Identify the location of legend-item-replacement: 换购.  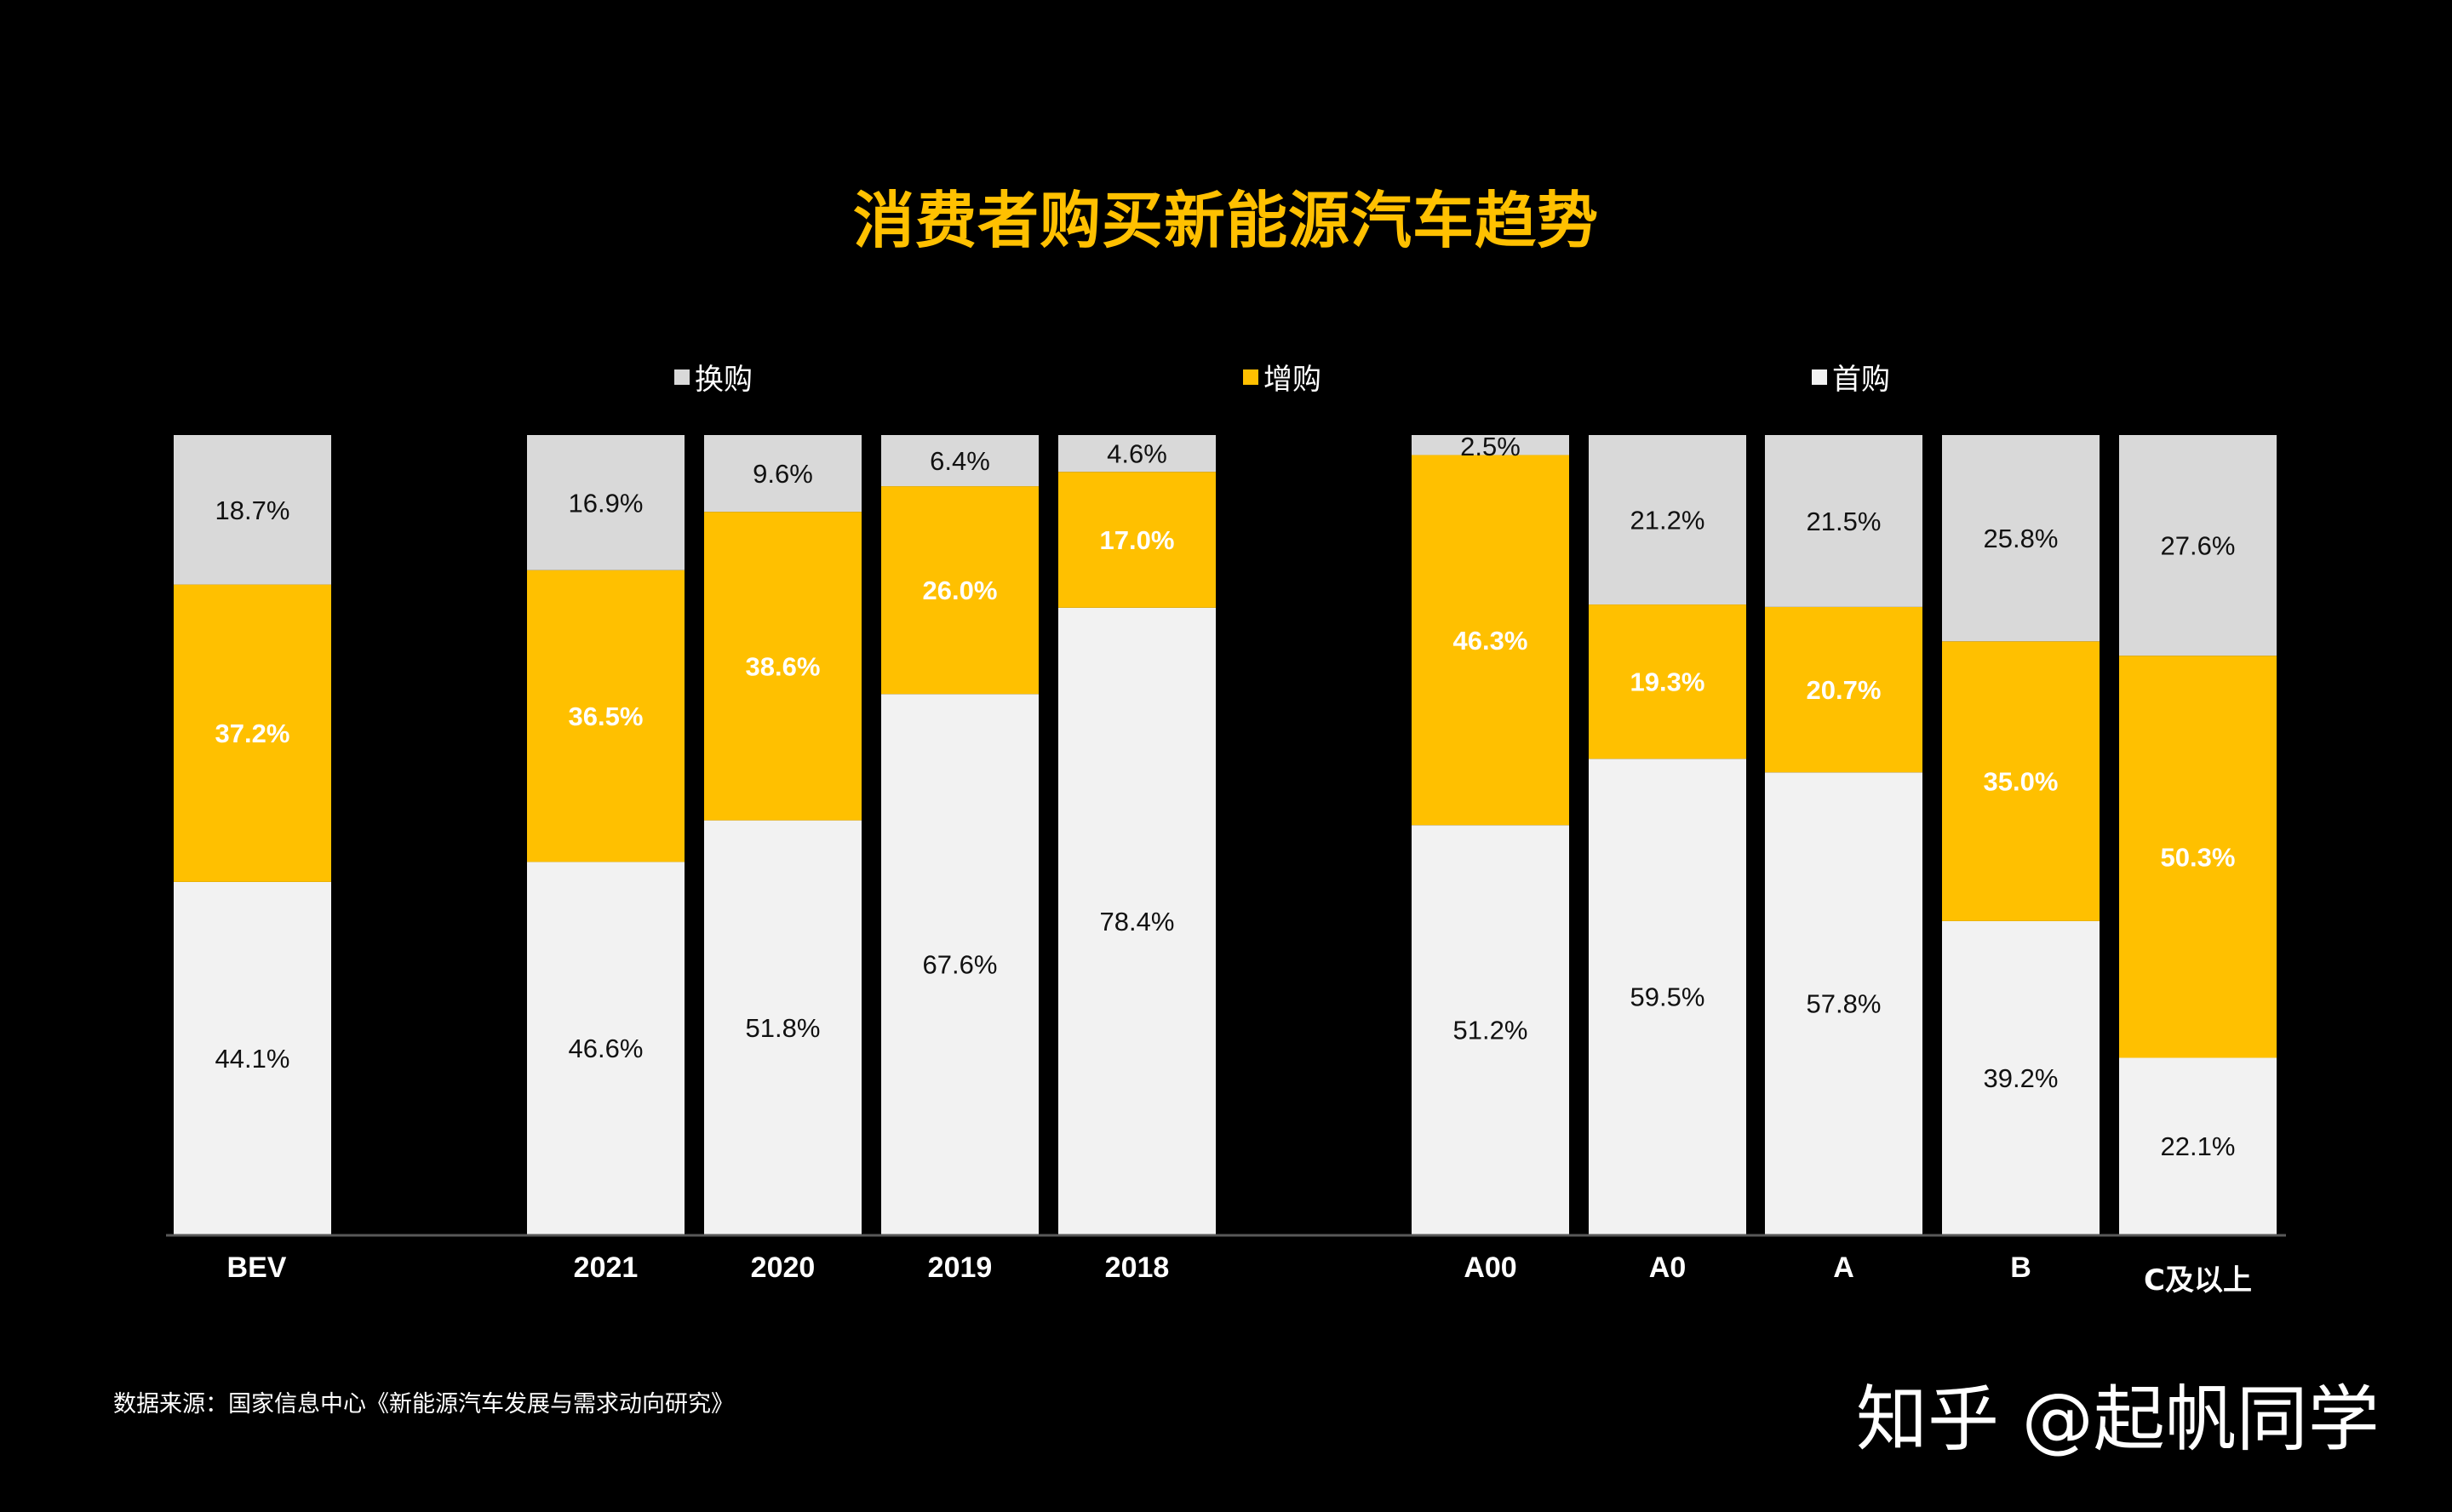
(713, 377).